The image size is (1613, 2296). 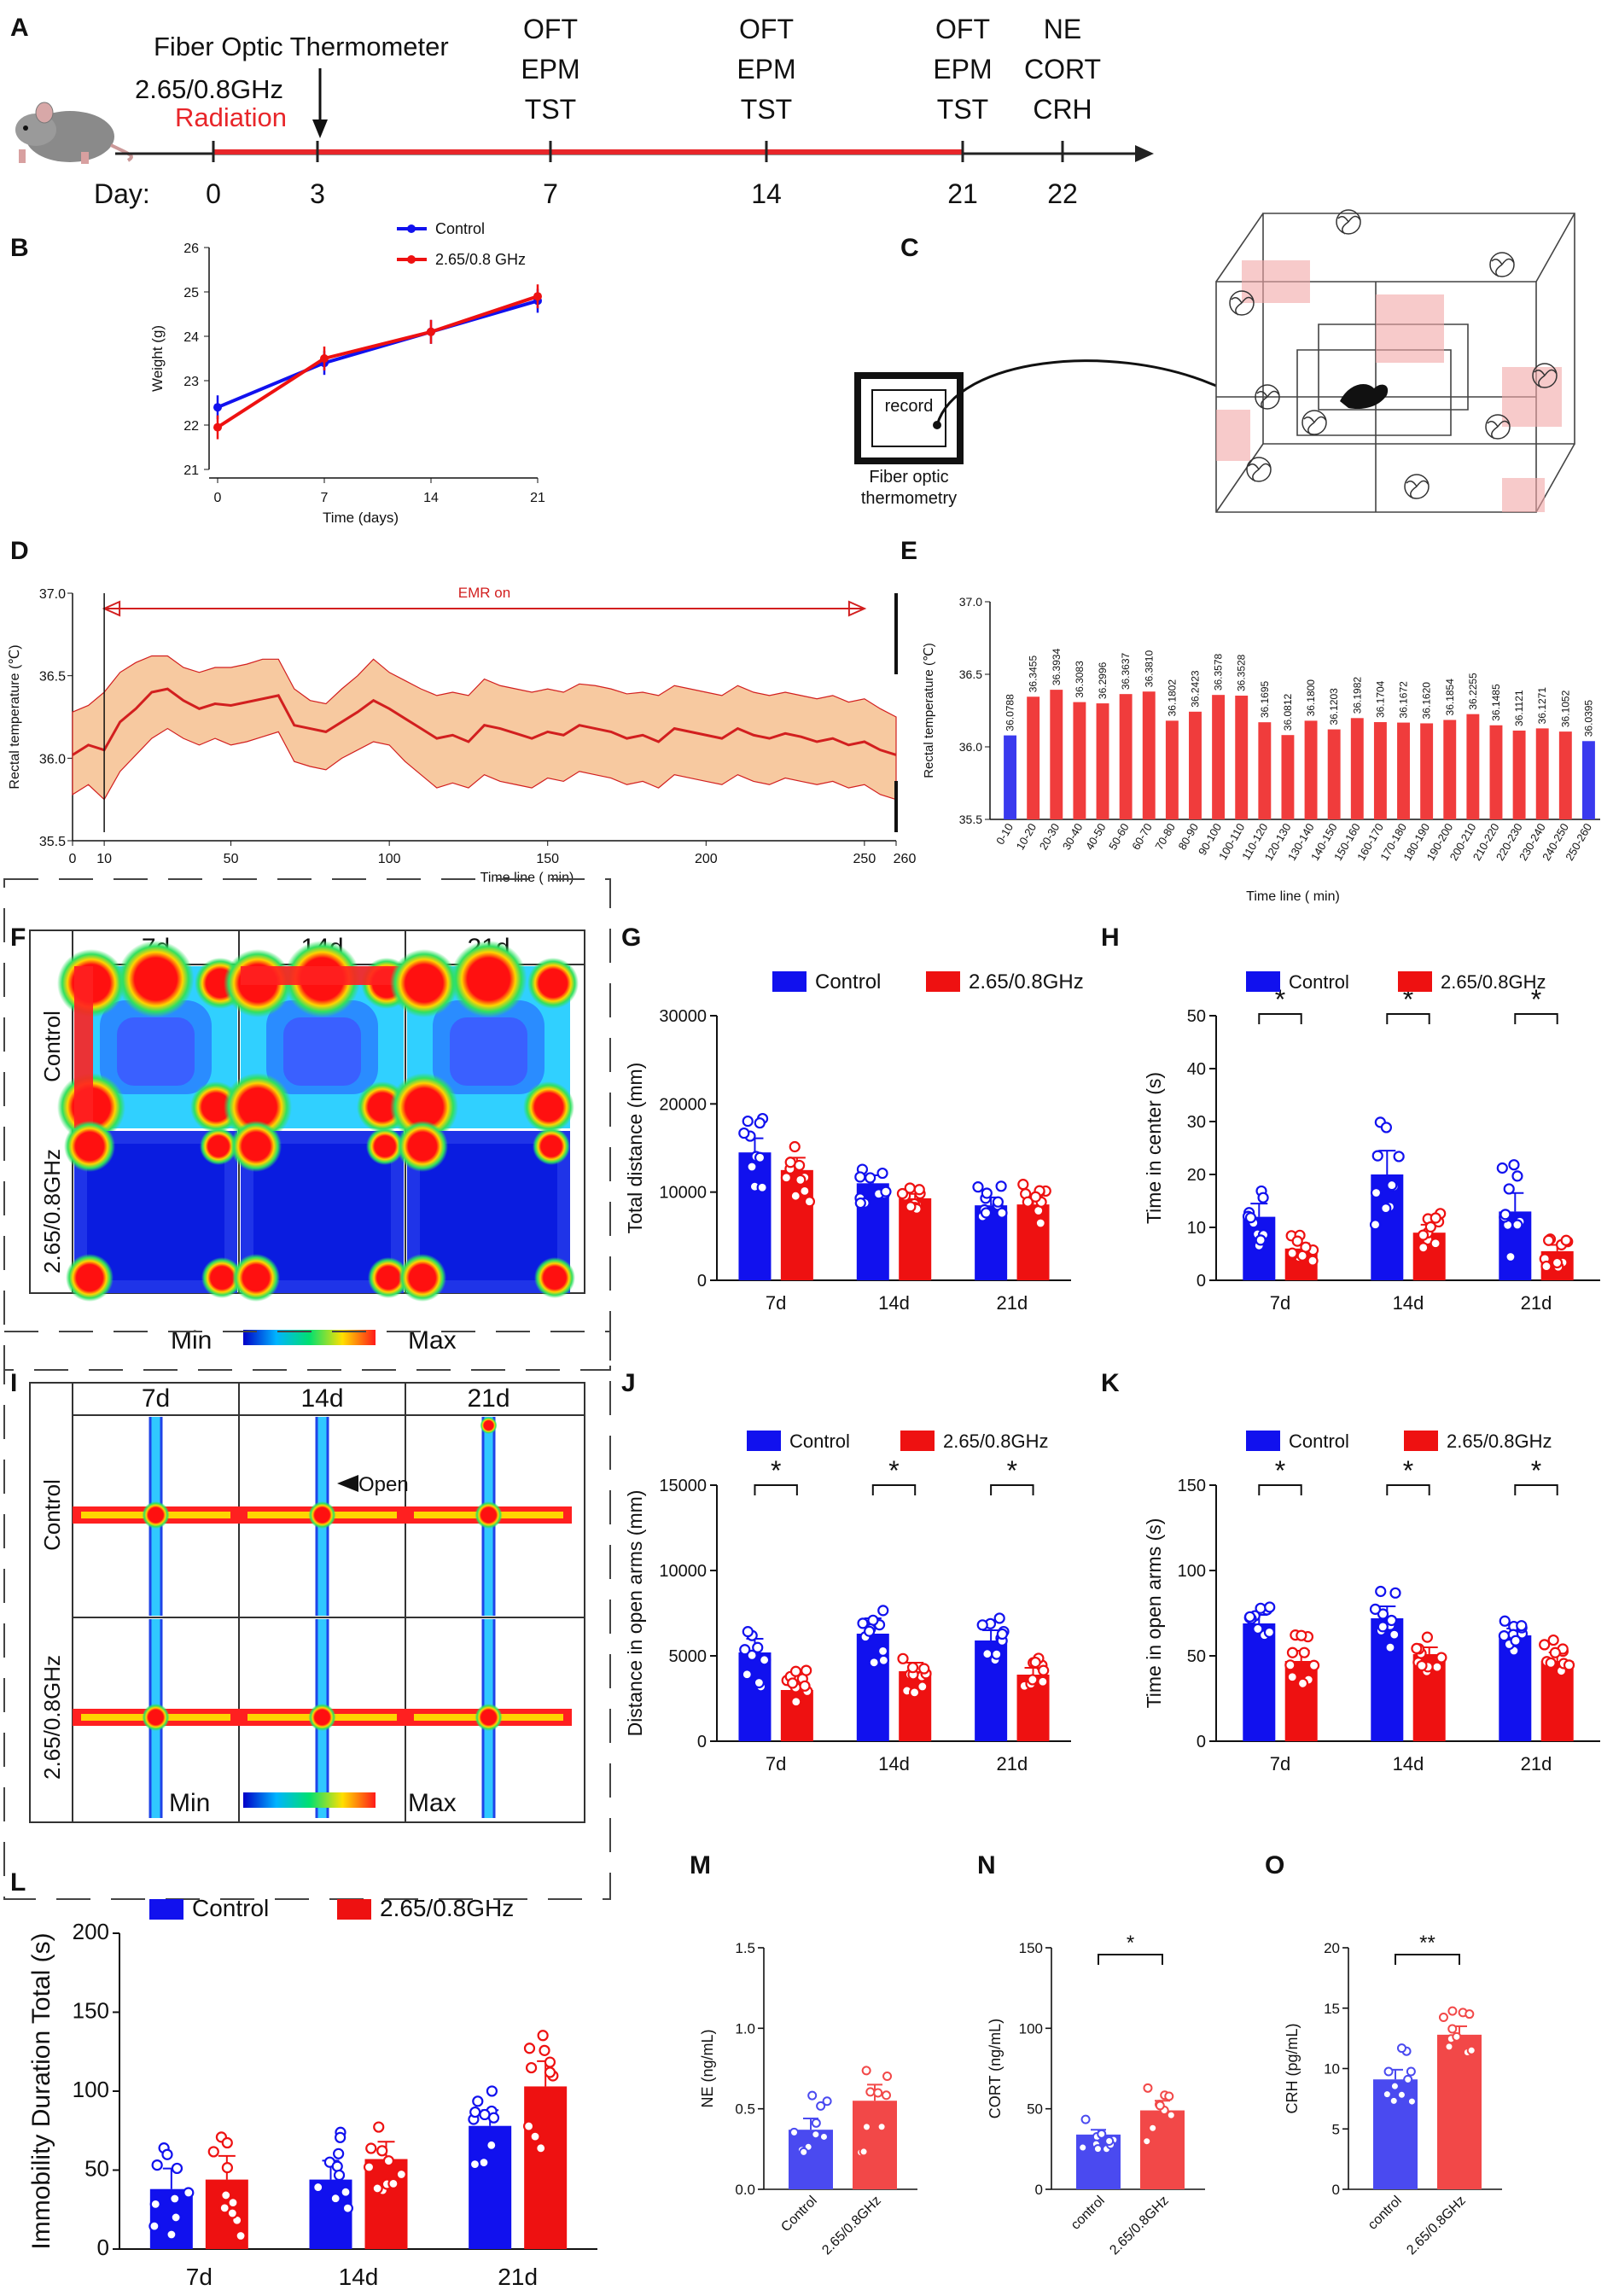 What do you see at coordinates (189, 1803) in the screenshot?
I see `scale-min-label: Min` at bounding box center [189, 1803].